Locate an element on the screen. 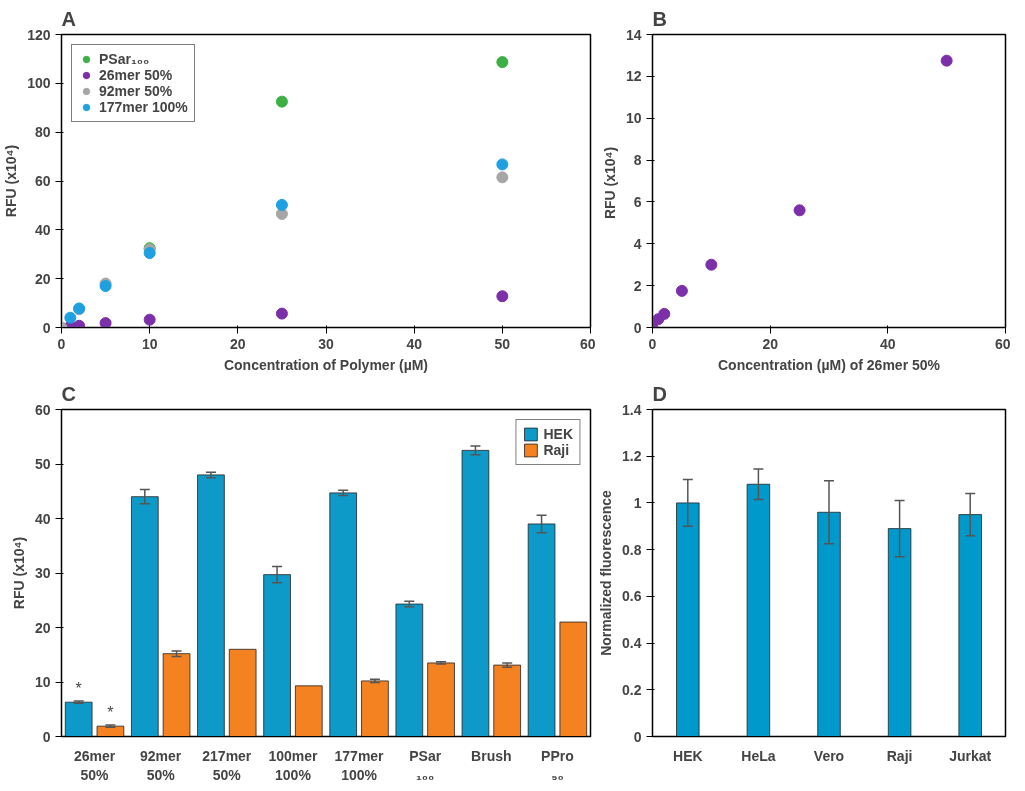 The image size is (1025, 791). chart-title: D is located at coordinates (659, 393).